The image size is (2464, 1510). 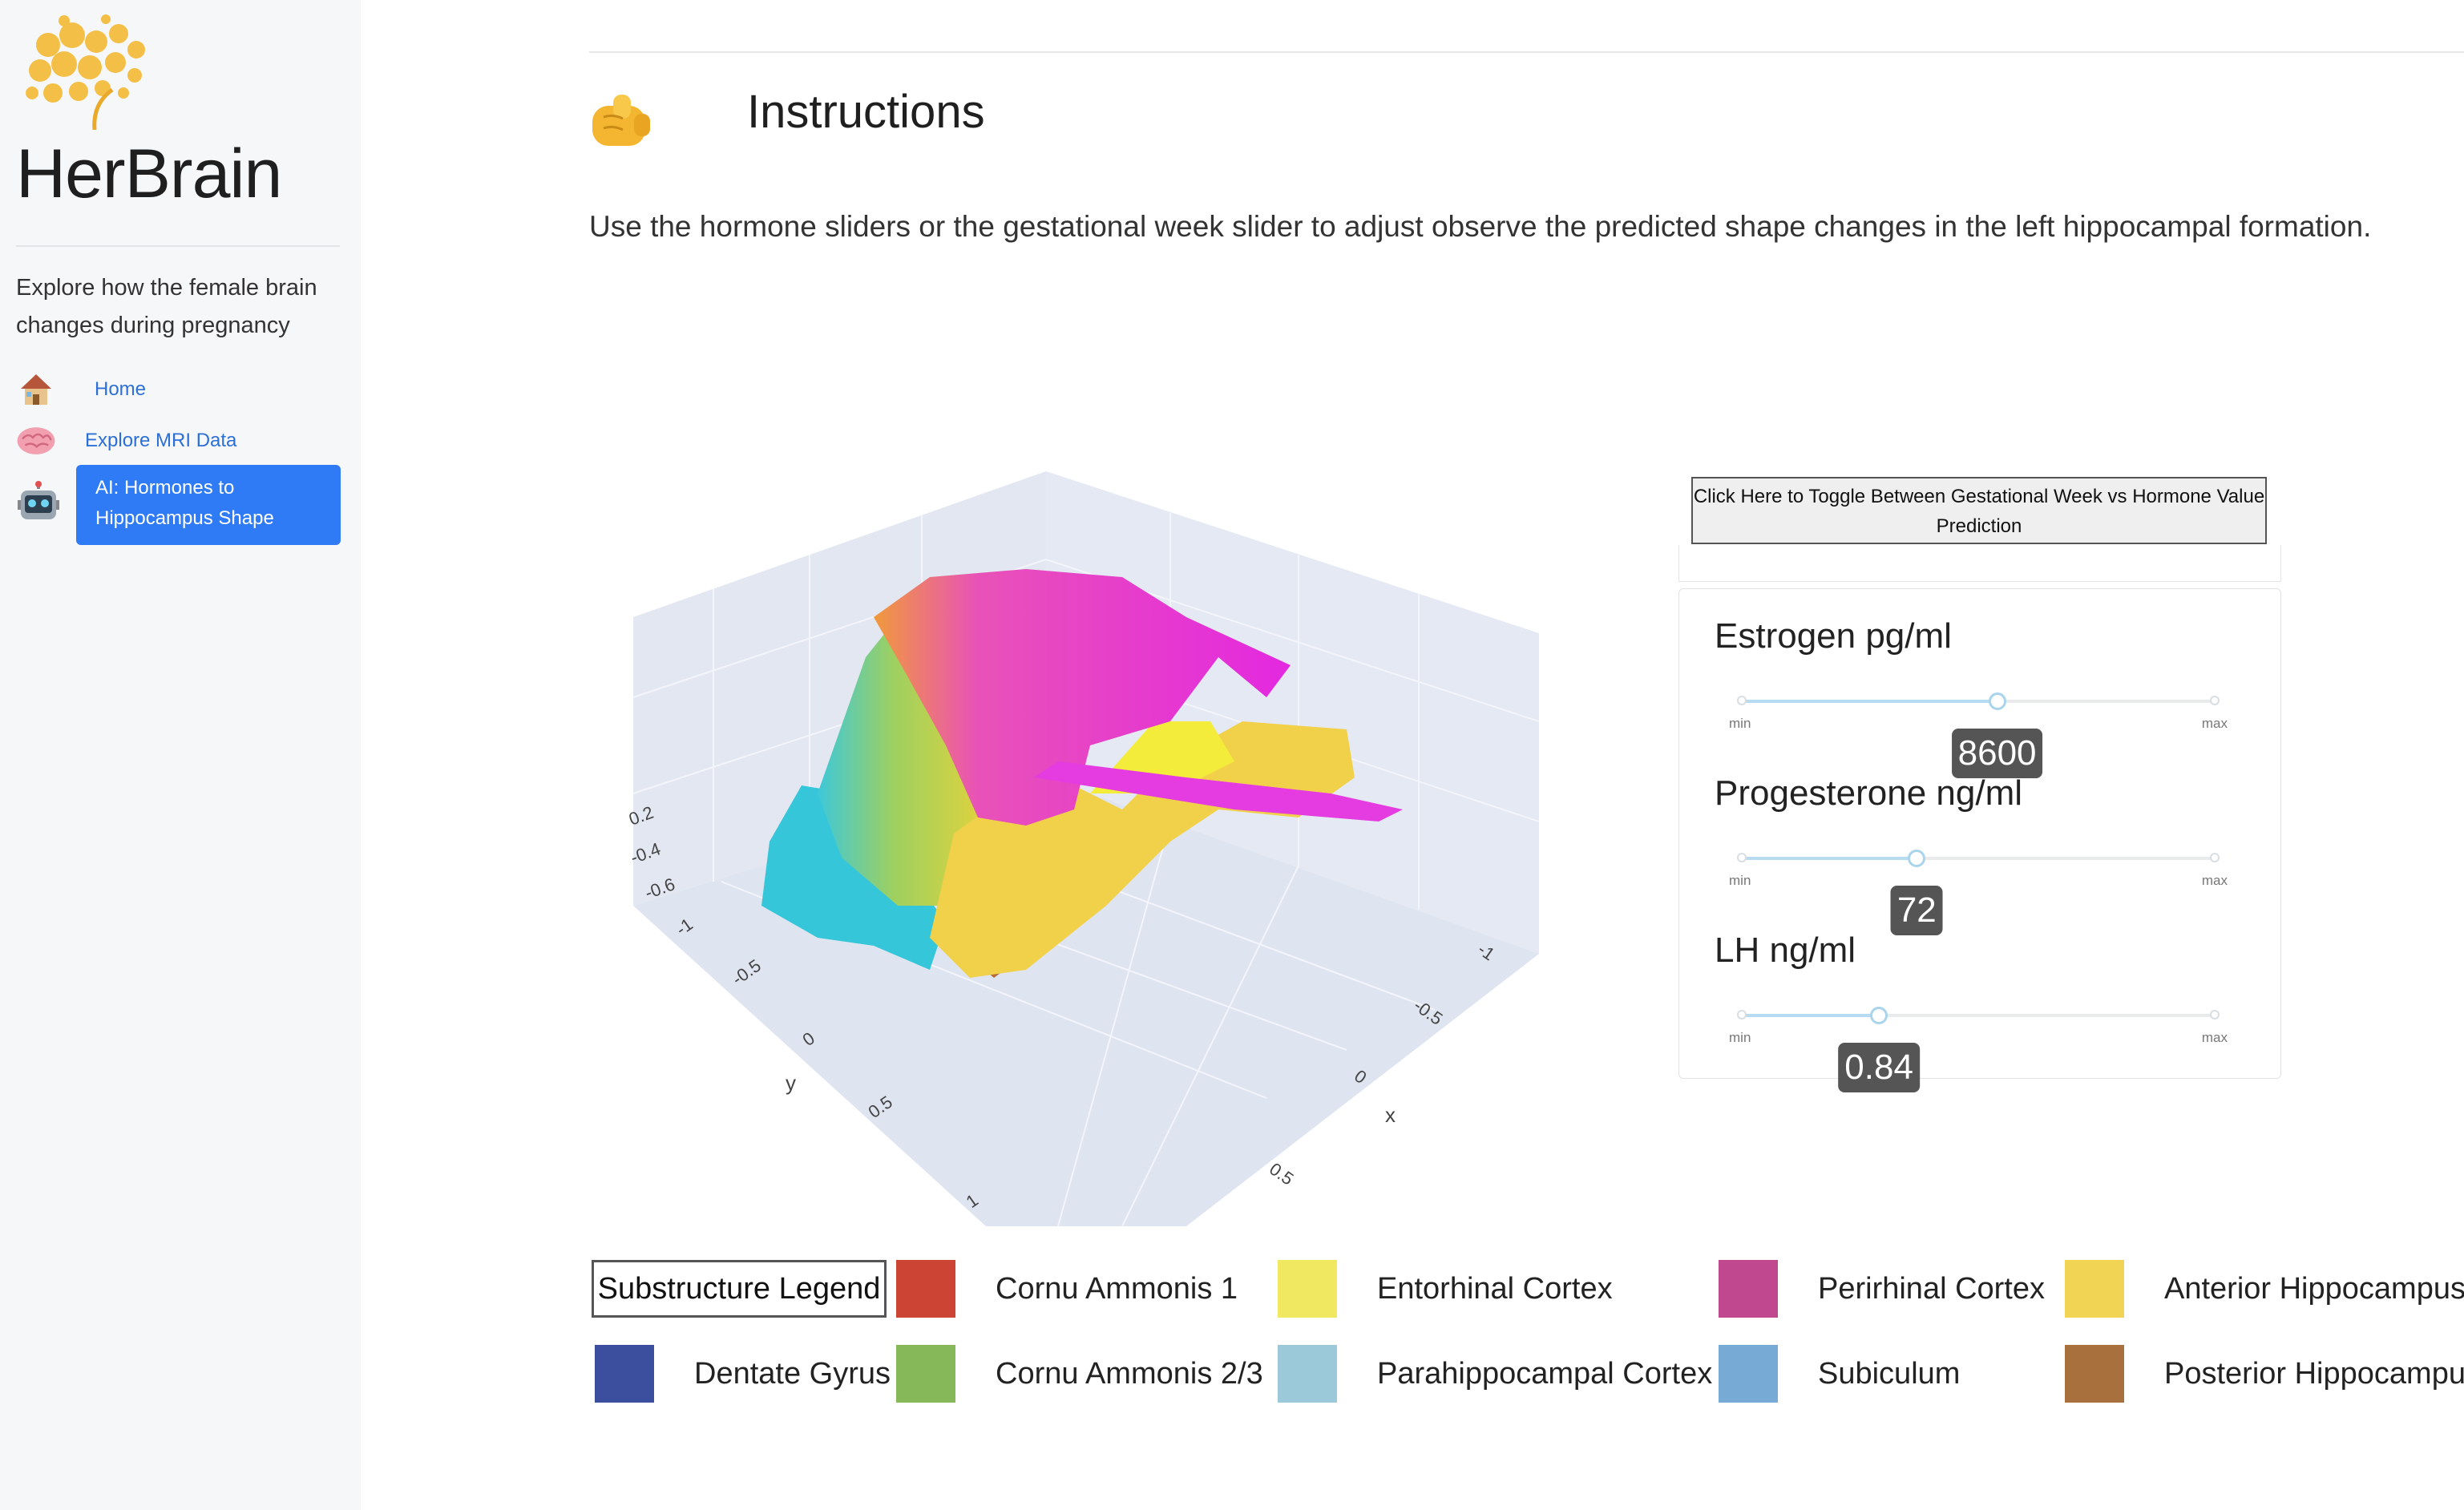 I want to click on herbrain-logo, so click(x=86, y=72).